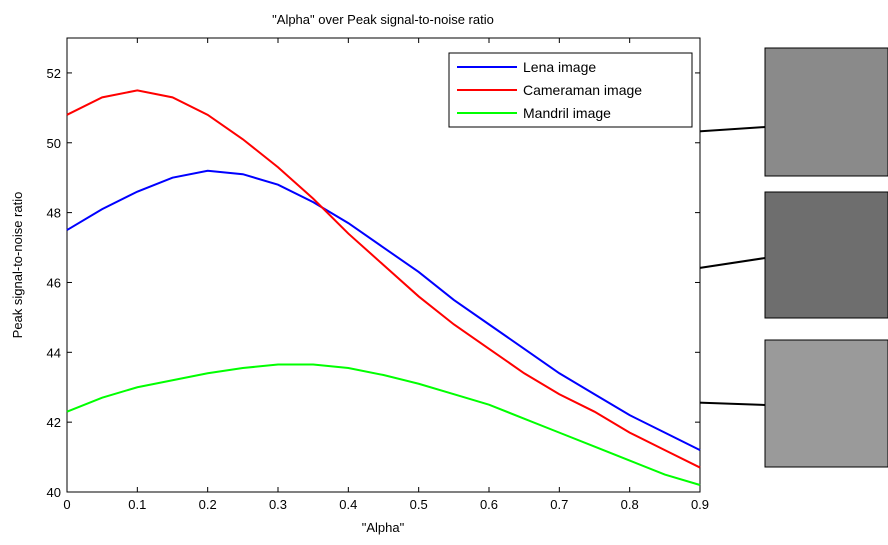  What do you see at coordinates (54, 143) in the screenshot?
I see `y-tick-label: 50` at bounding box center [54, 143].